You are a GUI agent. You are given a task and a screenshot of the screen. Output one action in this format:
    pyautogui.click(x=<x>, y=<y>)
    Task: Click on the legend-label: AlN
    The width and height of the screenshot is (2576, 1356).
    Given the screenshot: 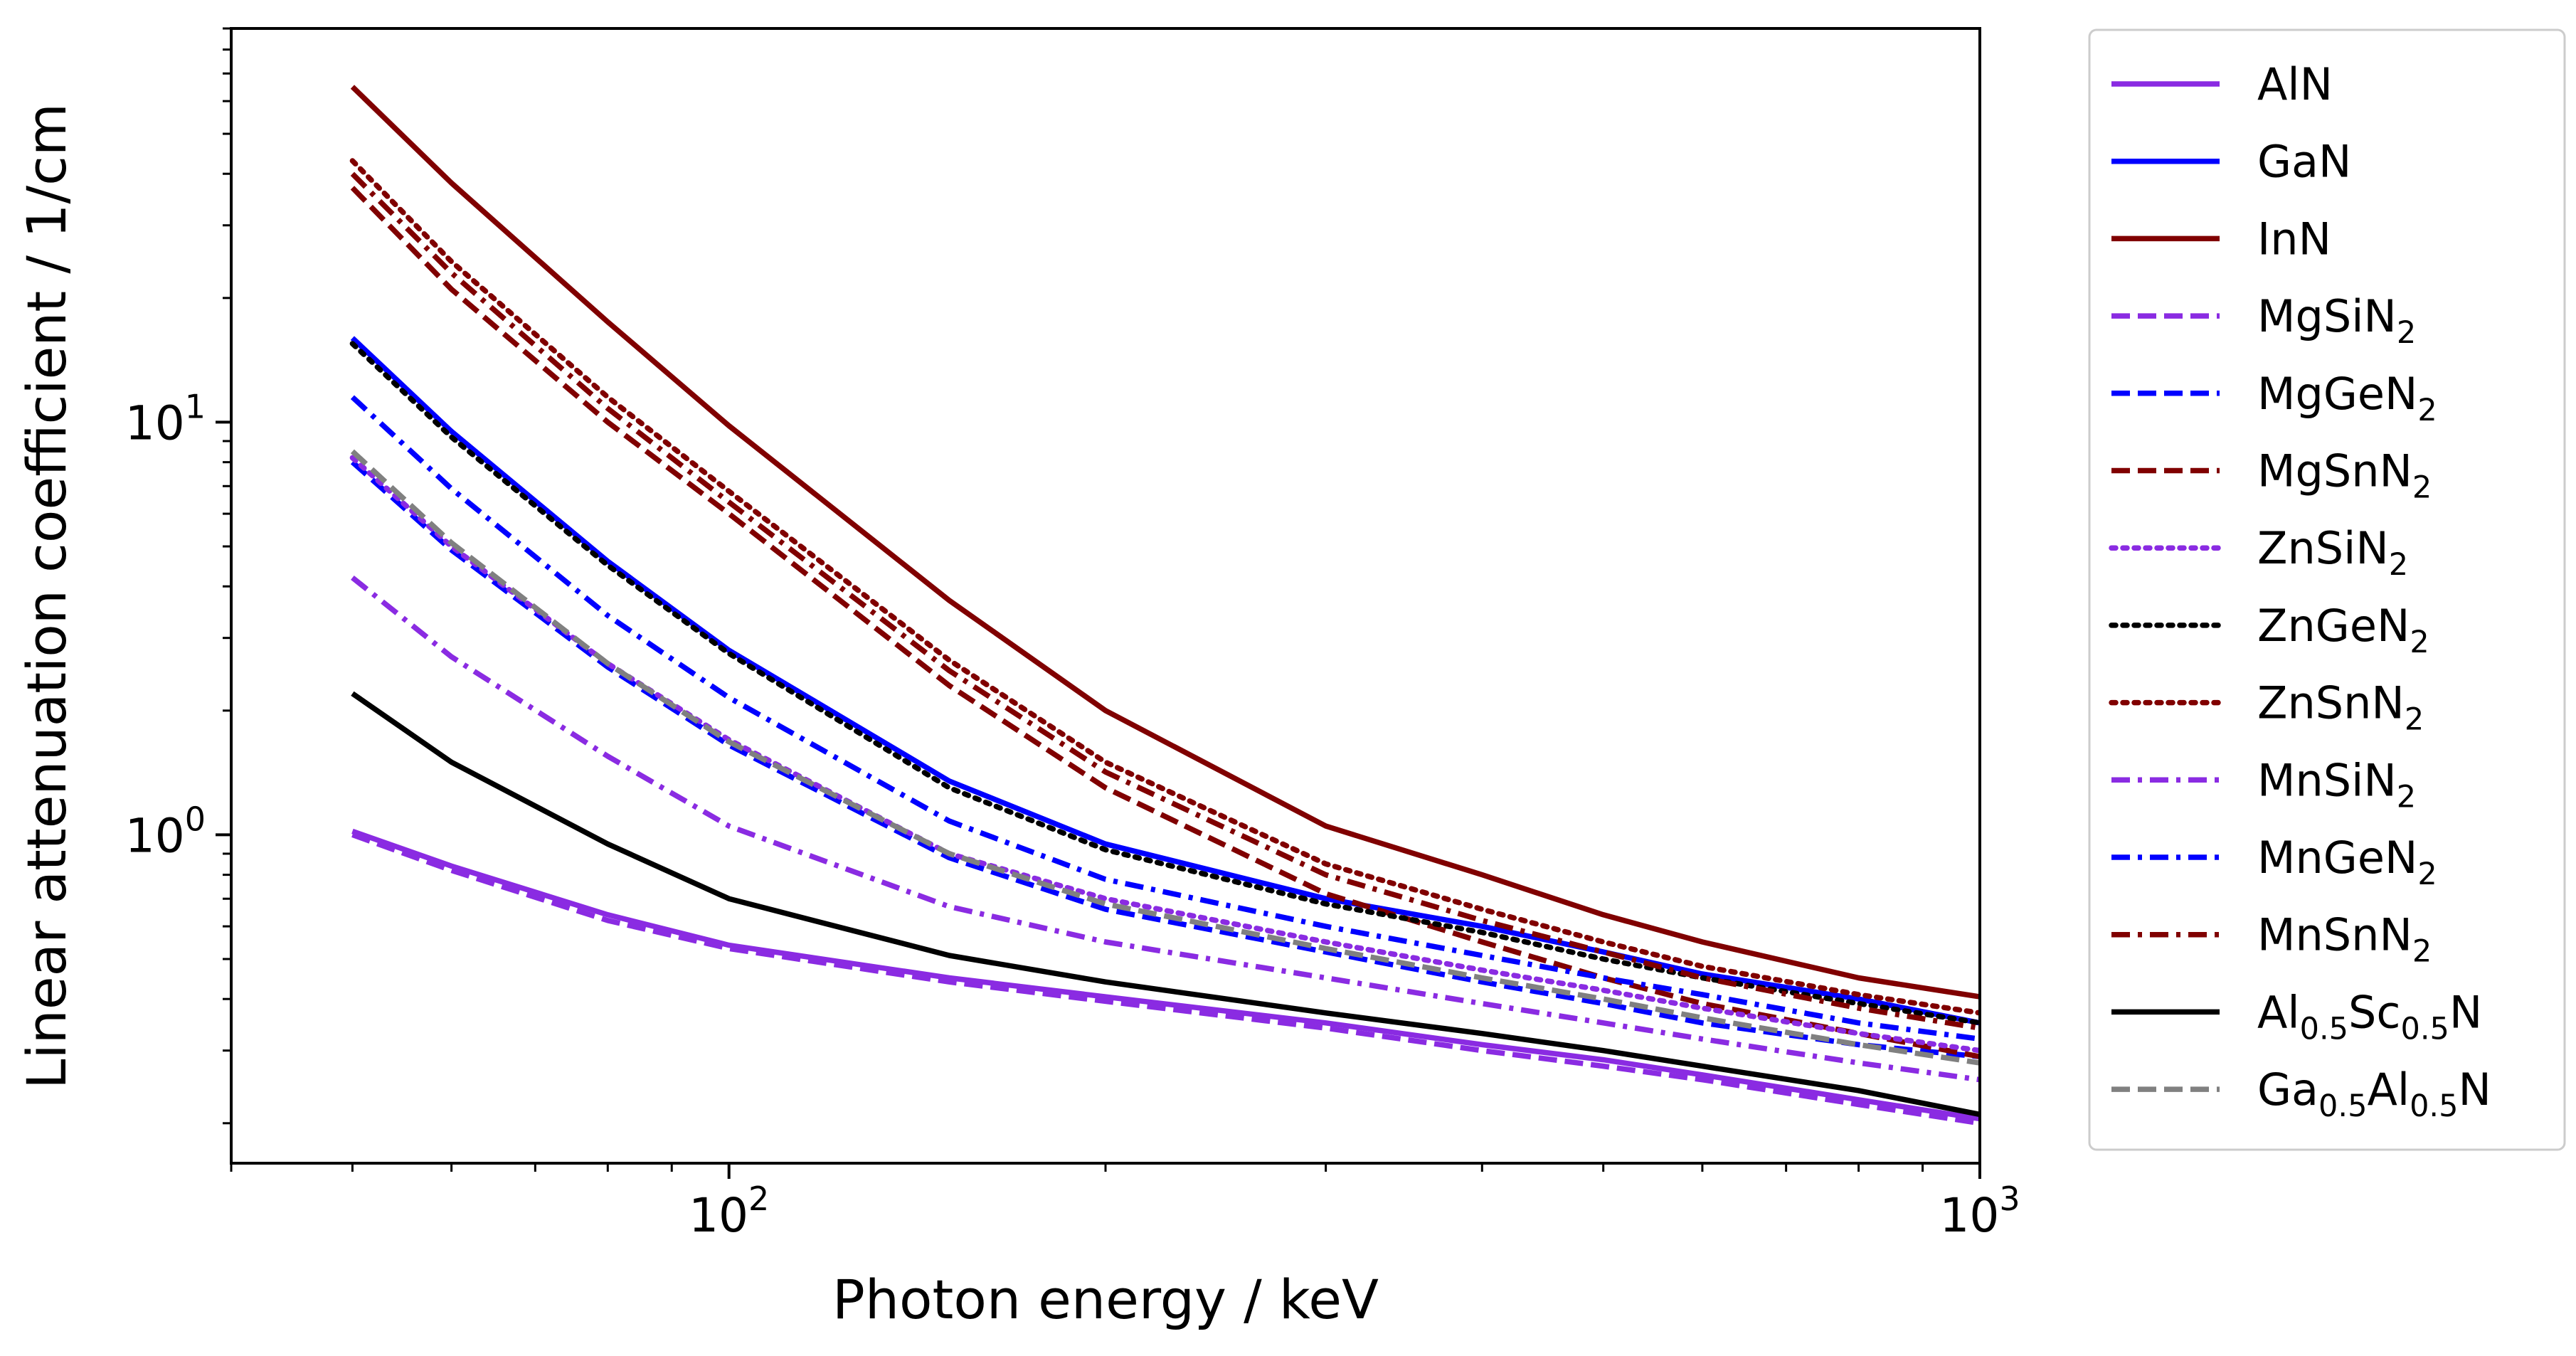 What is the action you would take?
    pyautogui.click(x=2295, y=84)
    